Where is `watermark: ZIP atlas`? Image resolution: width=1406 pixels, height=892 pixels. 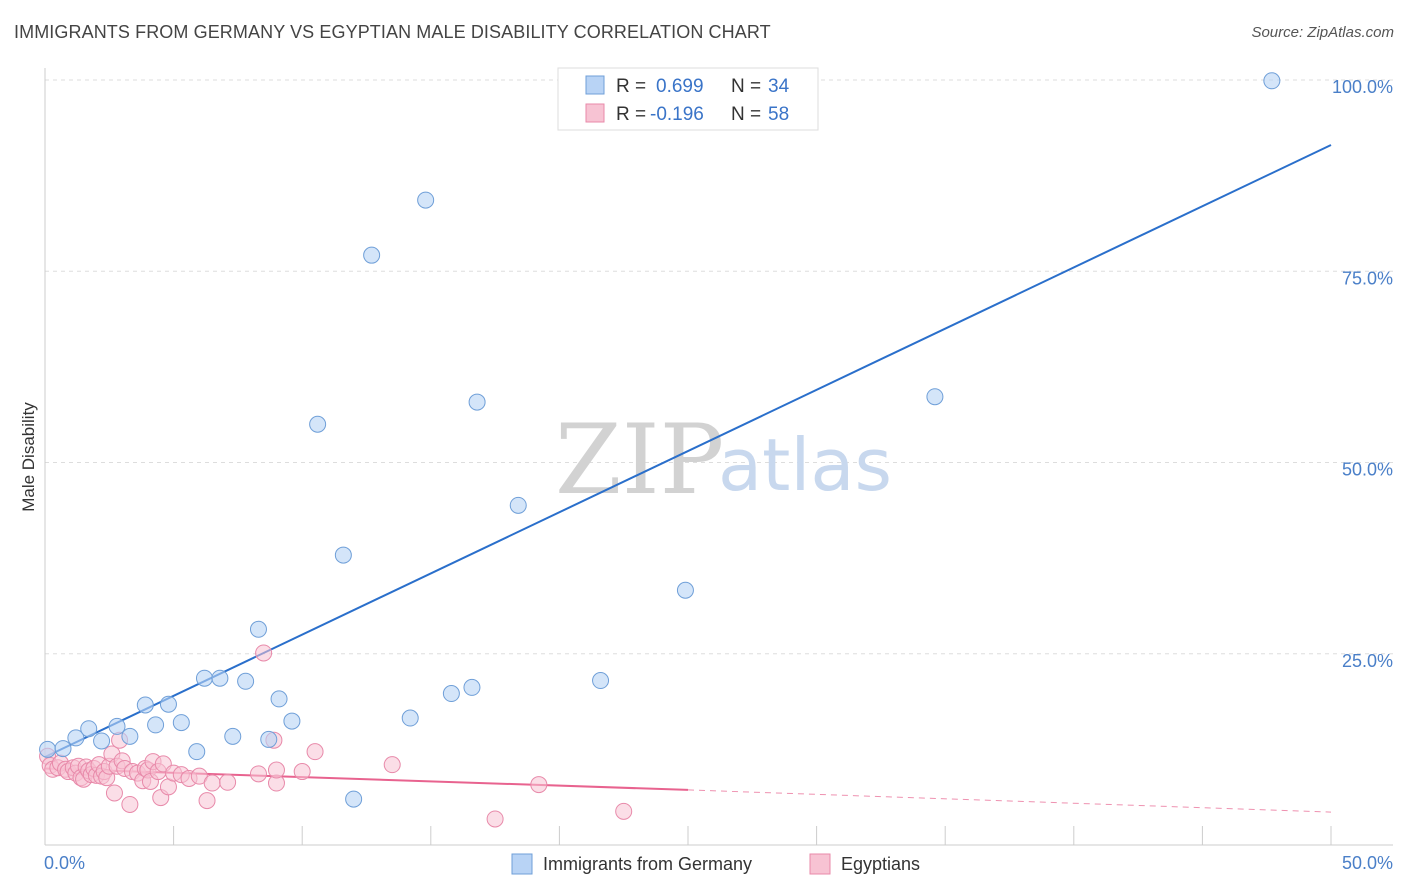 watermark: ZIP atlas is located at coordinates (723, 460).